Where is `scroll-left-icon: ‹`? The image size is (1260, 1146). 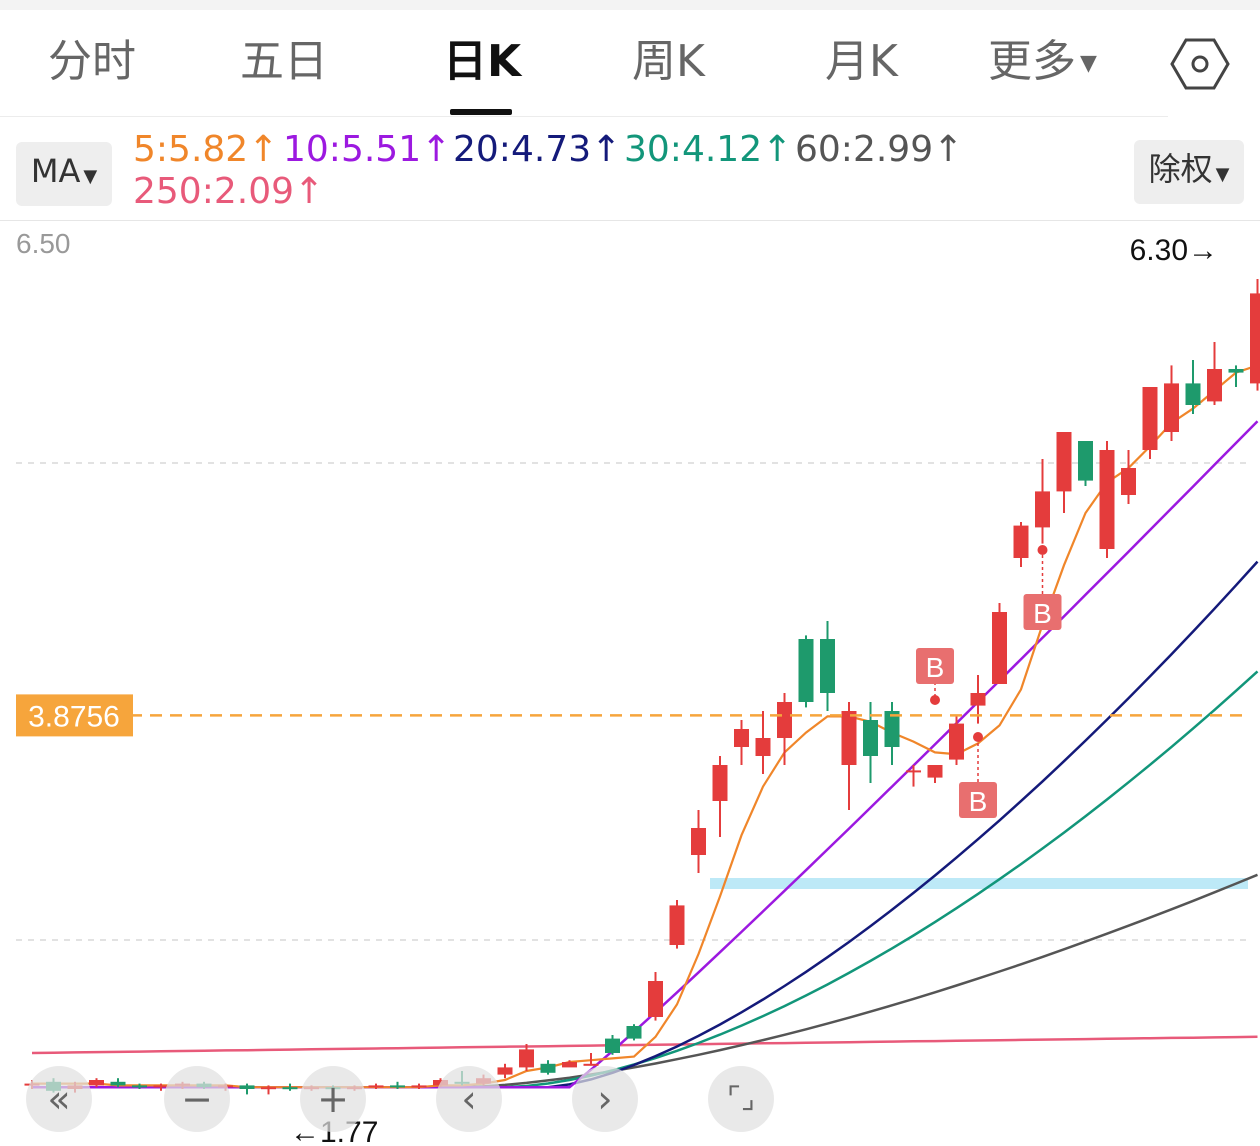
scroll-left-icon: ‹ is located at coordinates (469, 1099).